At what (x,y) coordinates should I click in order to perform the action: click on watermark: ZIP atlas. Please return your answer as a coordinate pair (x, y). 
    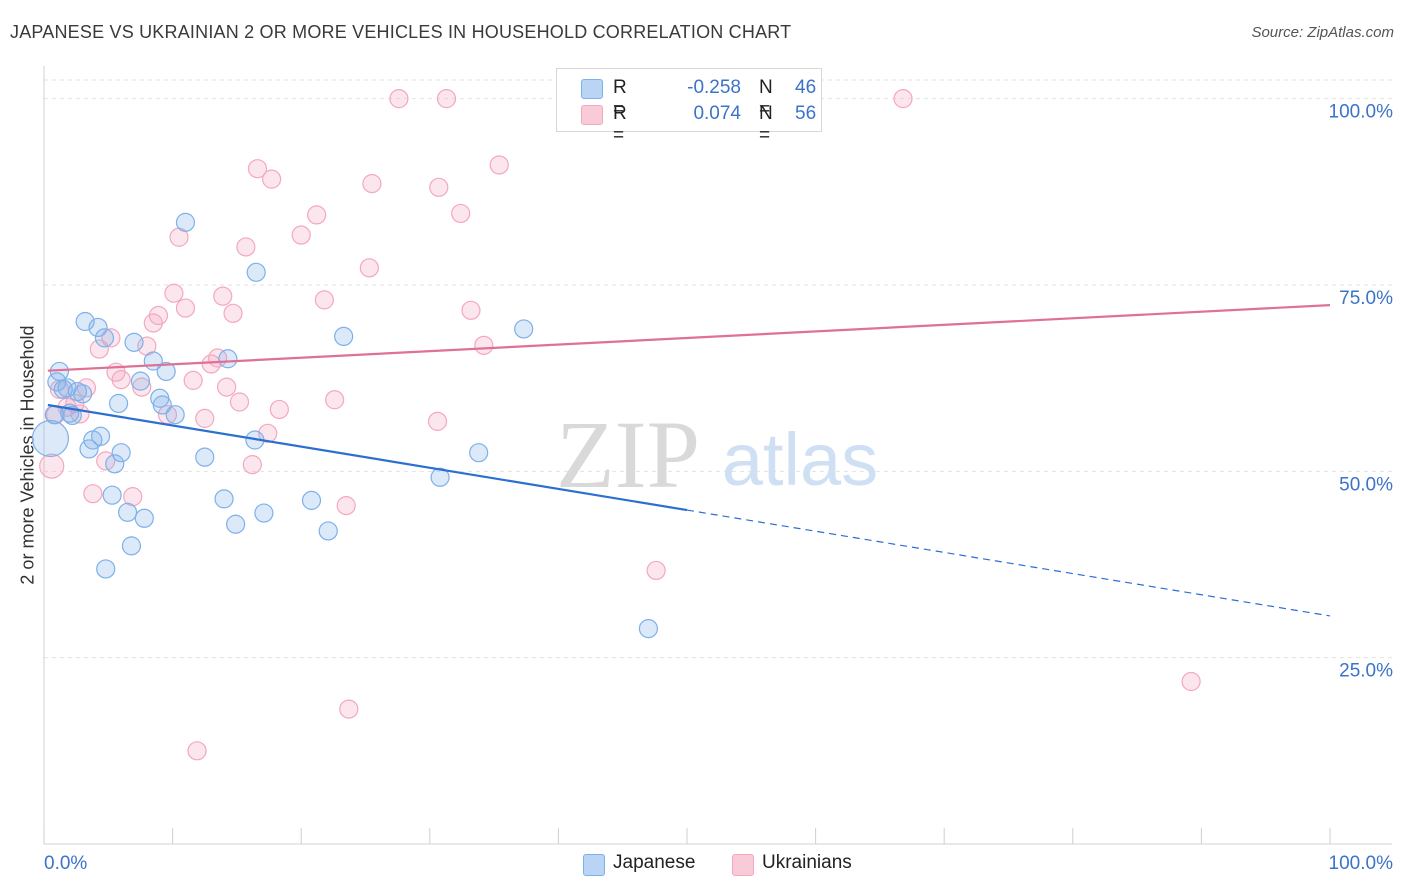
    Looking at the image, I should click on (717, 454).